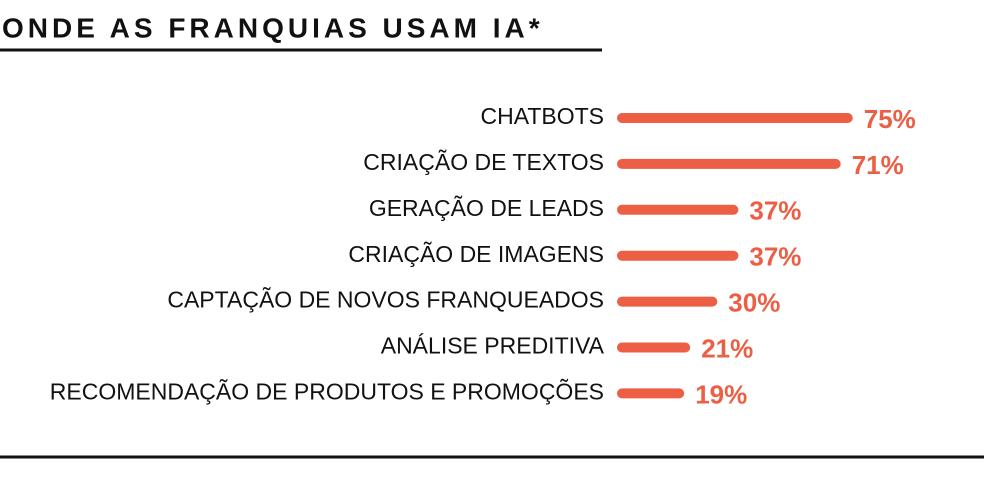  Describe the element at coordinates (273, 27) in the screenshot. I see `chart-title: ONDE AS FRANQUIAS USAM IA*` at that location.